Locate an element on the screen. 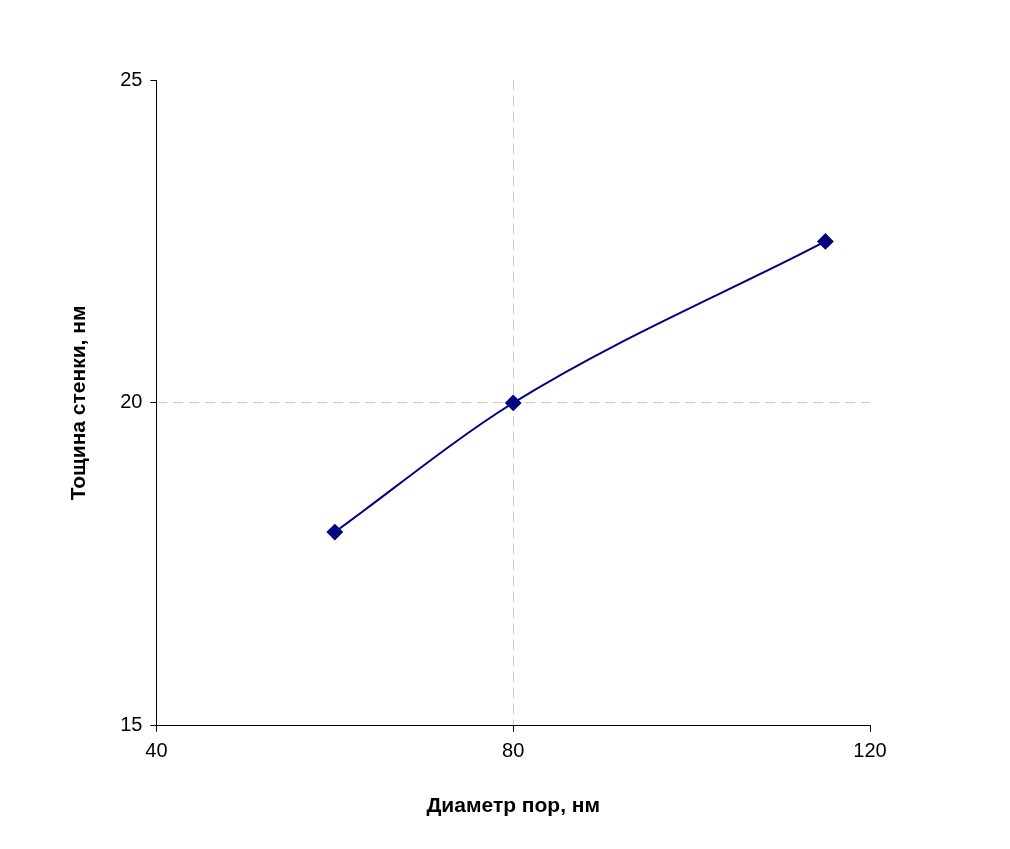  x-tick-label: 120 is located at coordinates (870, 750).